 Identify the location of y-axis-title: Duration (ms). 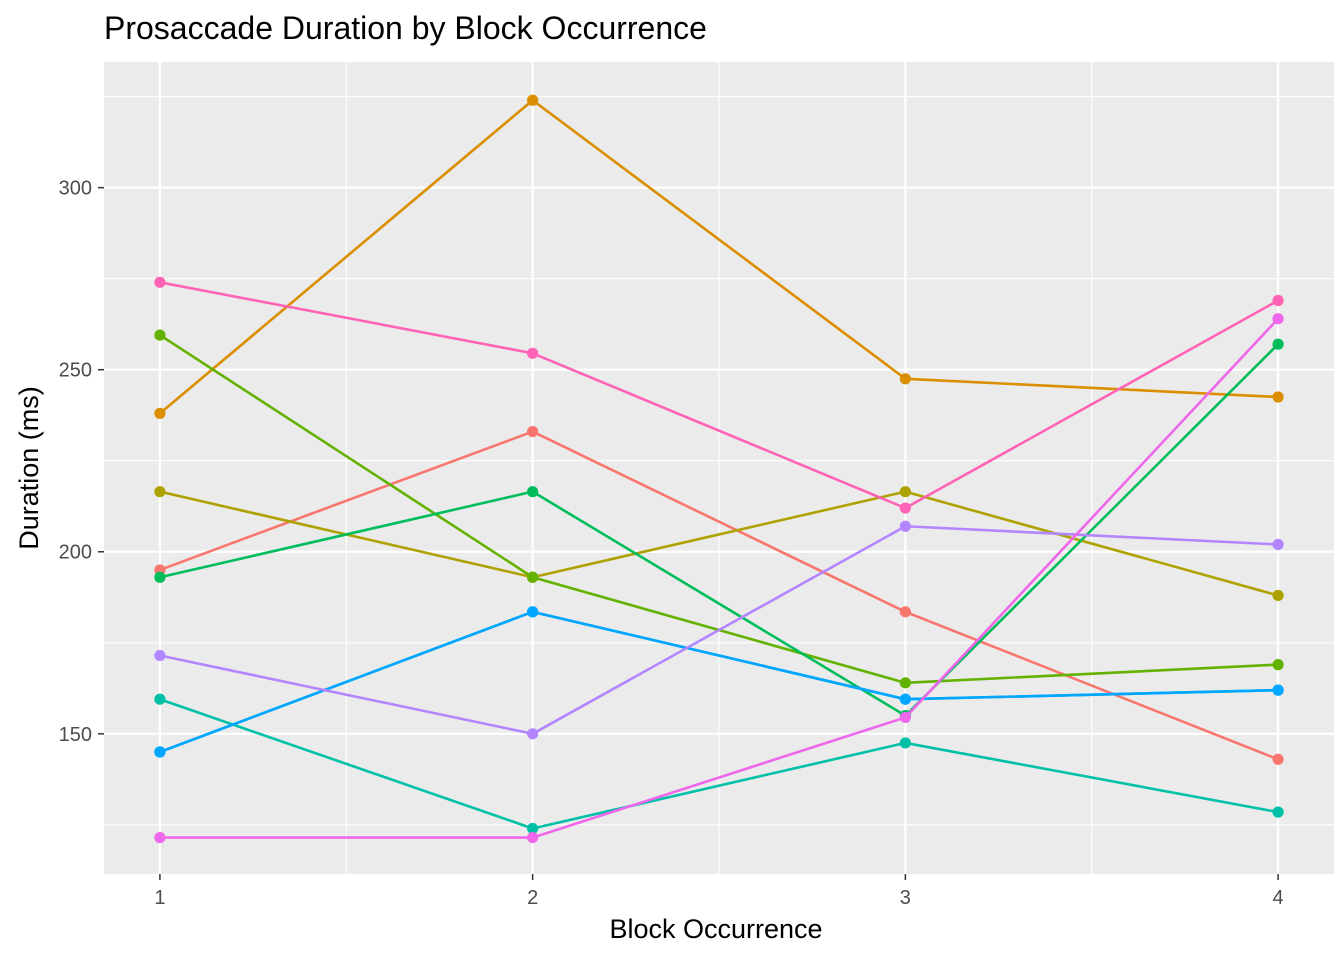
(29, 468).